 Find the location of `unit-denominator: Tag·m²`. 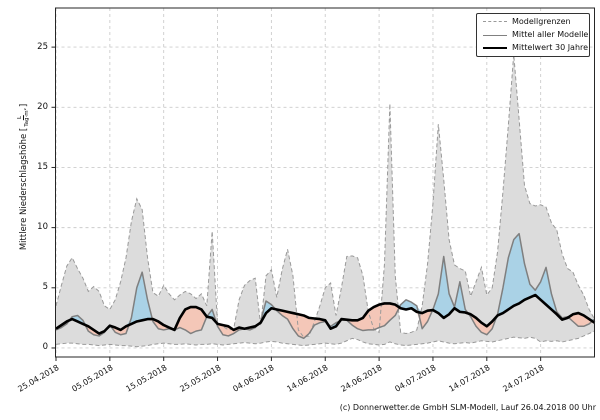

unit-denominator: Tag·m² is located at coordinates (27, 117).